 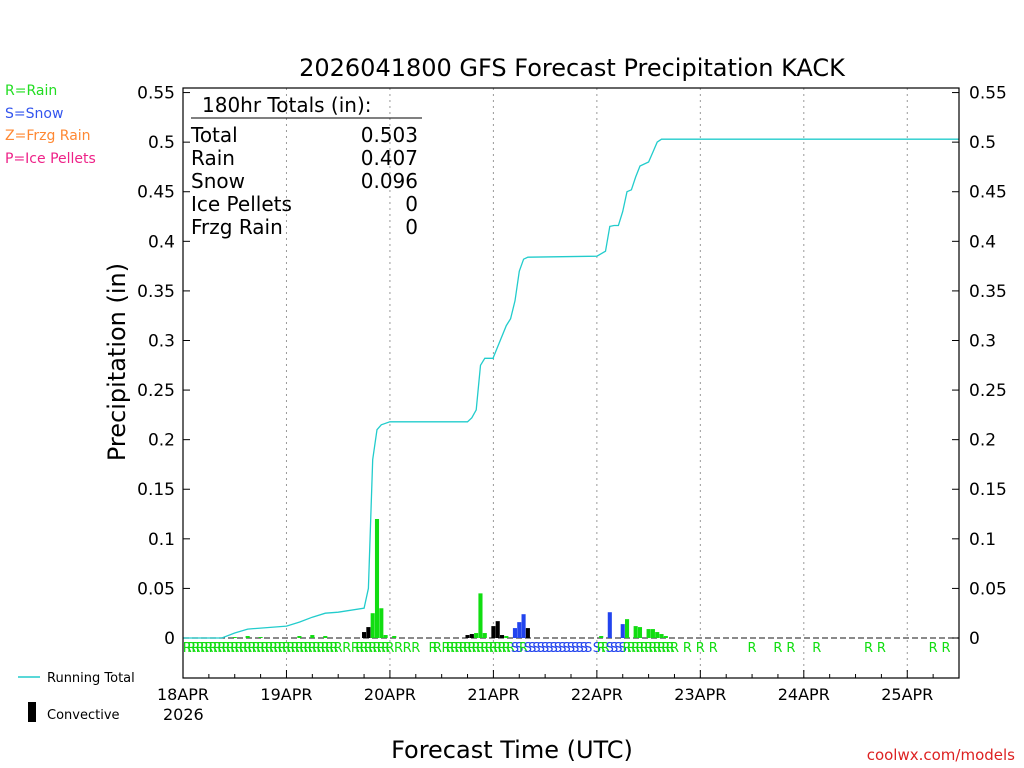 What do you see at coordinates (389, 158) in the screenshot?
I see `totals-rain-value: 0.407` at bounding box center [389, 158].